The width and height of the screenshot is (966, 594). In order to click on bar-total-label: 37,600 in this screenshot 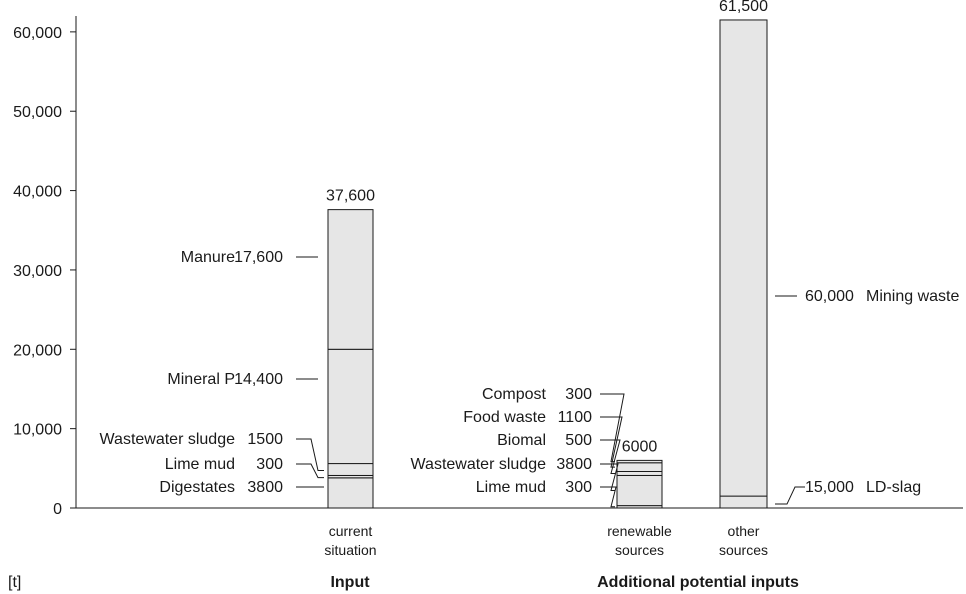, I will do `click(350, 196)`.